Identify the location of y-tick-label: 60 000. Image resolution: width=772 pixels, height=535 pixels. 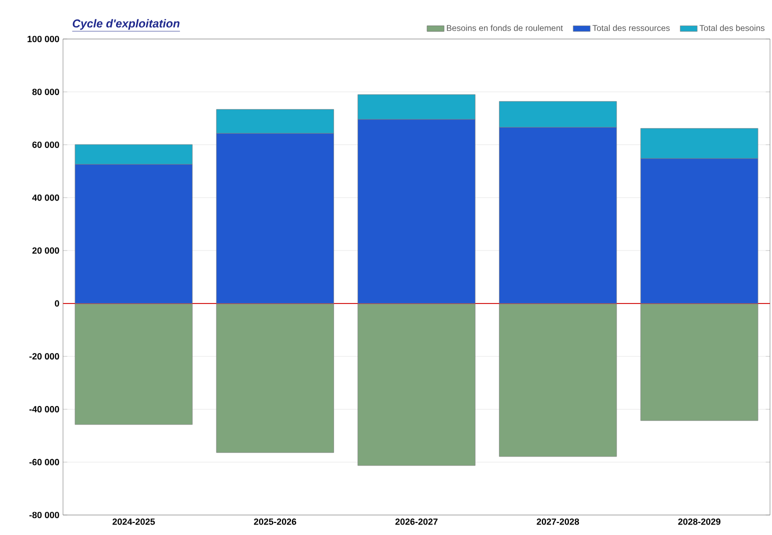
(46, 145).